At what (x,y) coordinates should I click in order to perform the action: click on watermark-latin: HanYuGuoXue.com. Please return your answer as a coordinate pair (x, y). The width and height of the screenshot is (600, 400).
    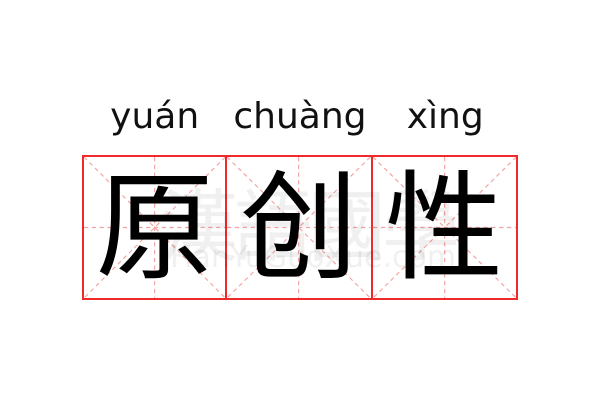
    Looking at the image, I should click on (313, 257).